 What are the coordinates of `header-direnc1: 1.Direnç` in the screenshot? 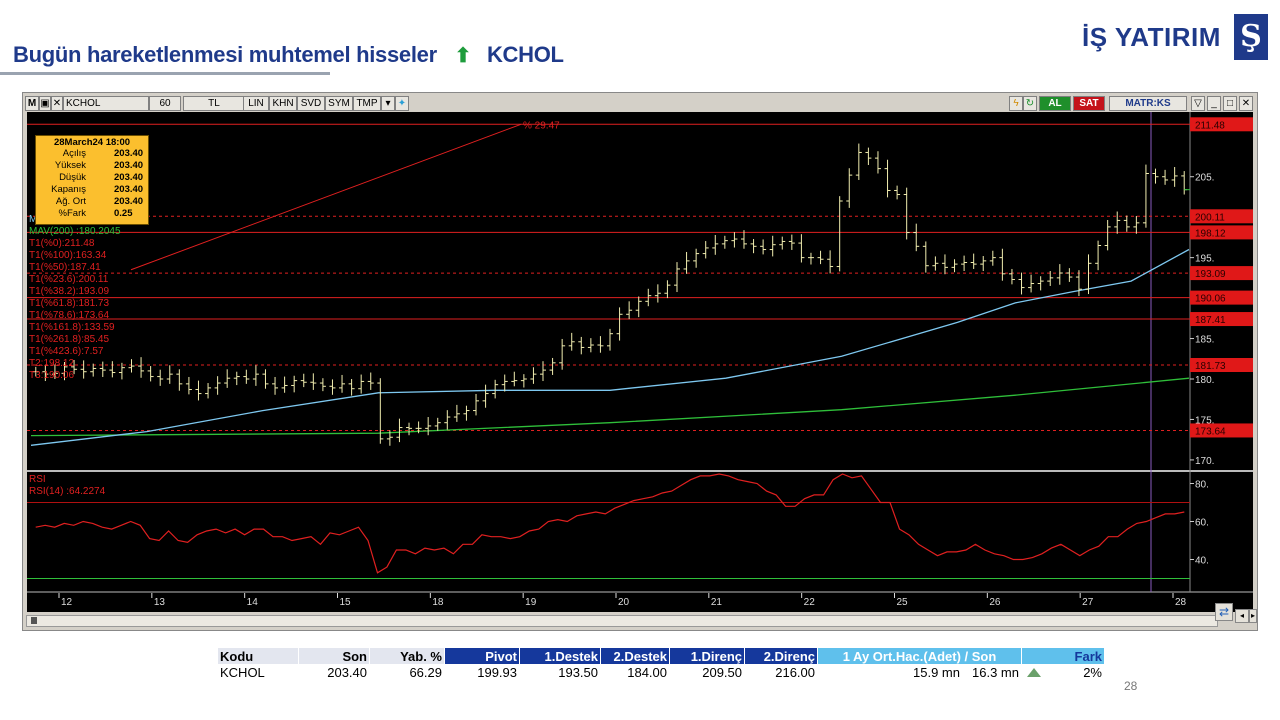 It's located at (707, 656).